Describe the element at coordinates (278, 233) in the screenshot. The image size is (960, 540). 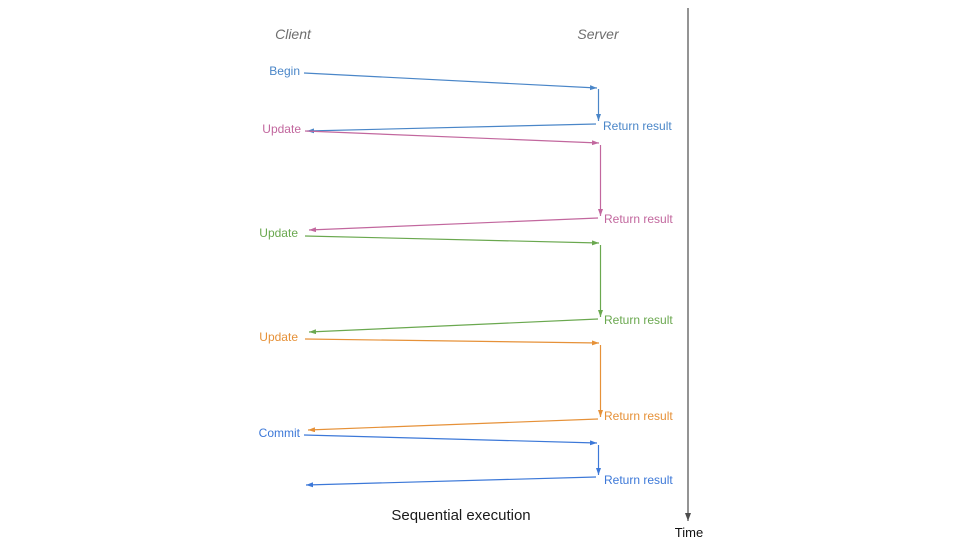
I see `request-label-update-2: Update` at that location.